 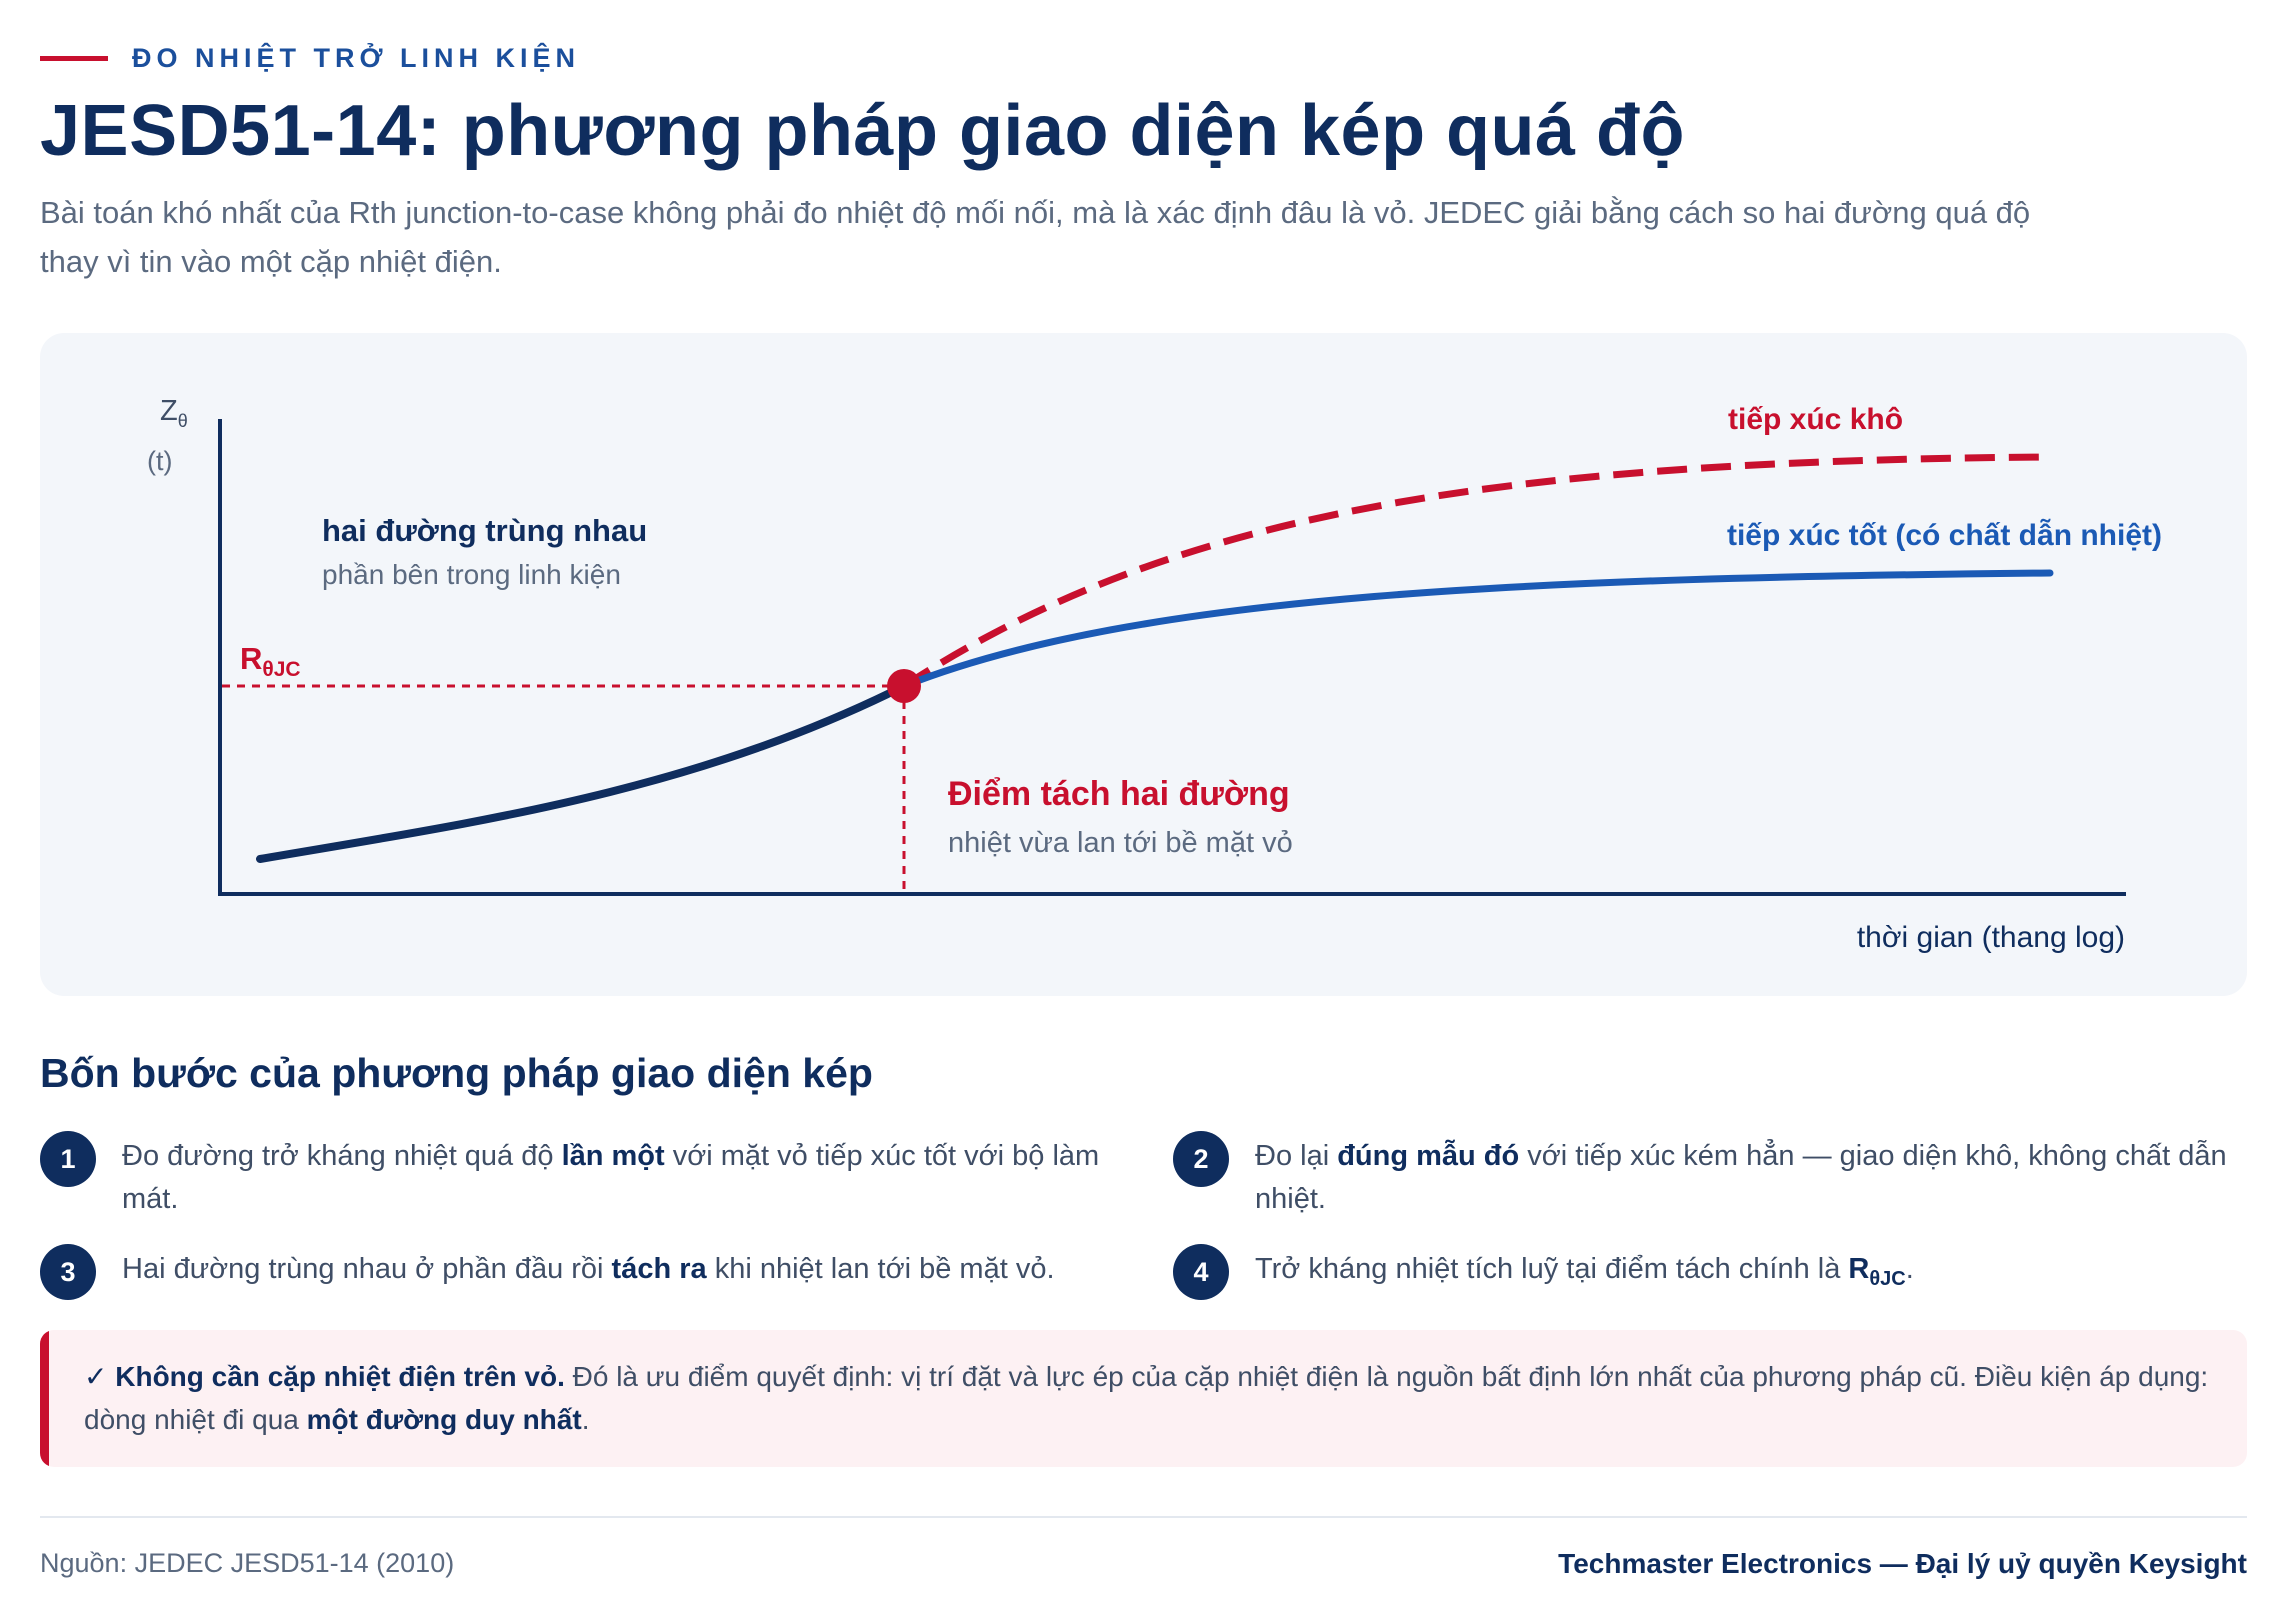 What do you see at coordinates (174, 413) in the screenshot?
I see `y-axis-label: Zθ` at bounding box center [174, 413].